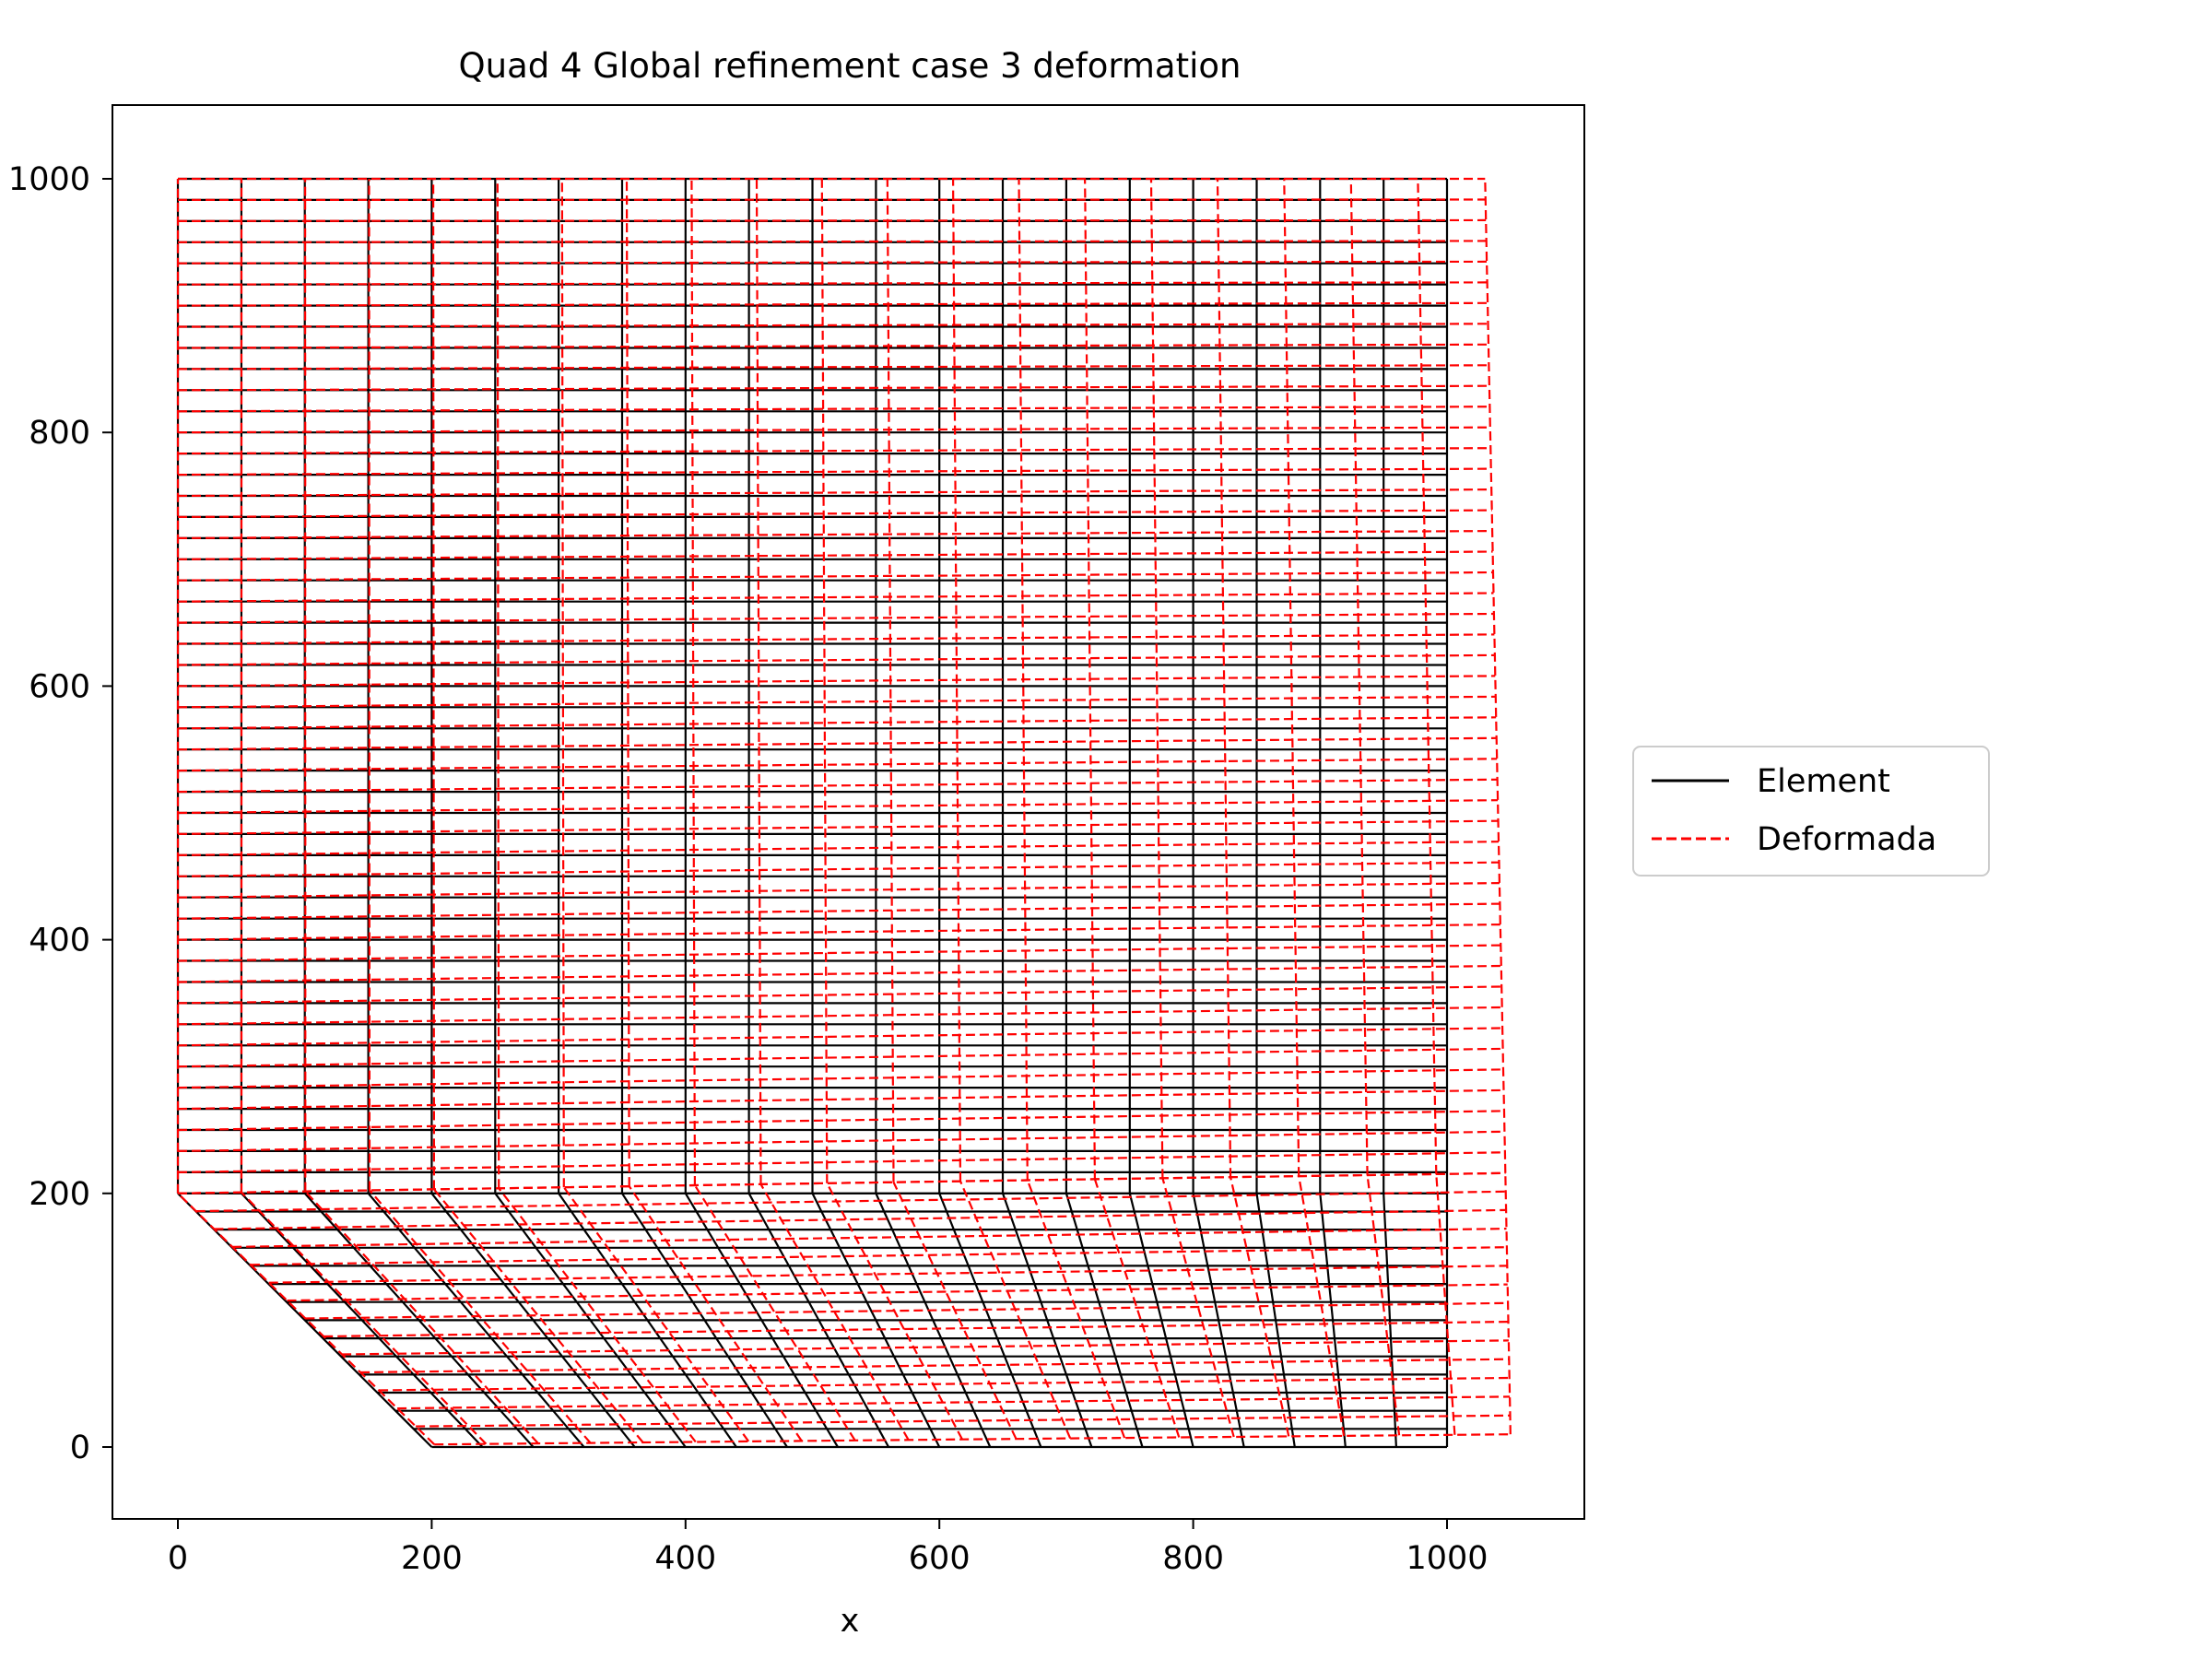 This screenshot has height=1659, width=2212. What do you see at coordinates (828, 1548) in the screenshot?
I see `x-axis: 0 200 400 600 800 1000` at bounding box center [828, 1548].